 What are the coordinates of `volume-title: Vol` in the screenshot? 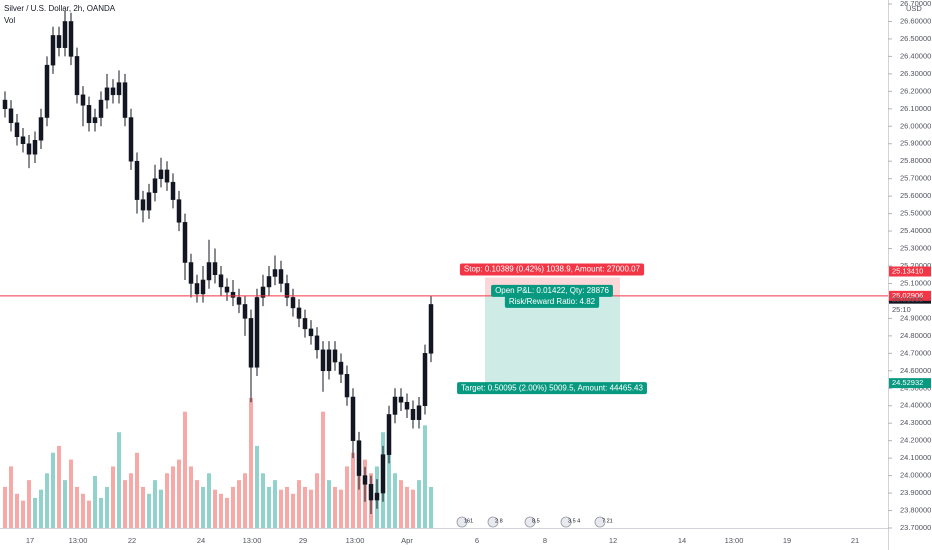 It's located at (9, 20).